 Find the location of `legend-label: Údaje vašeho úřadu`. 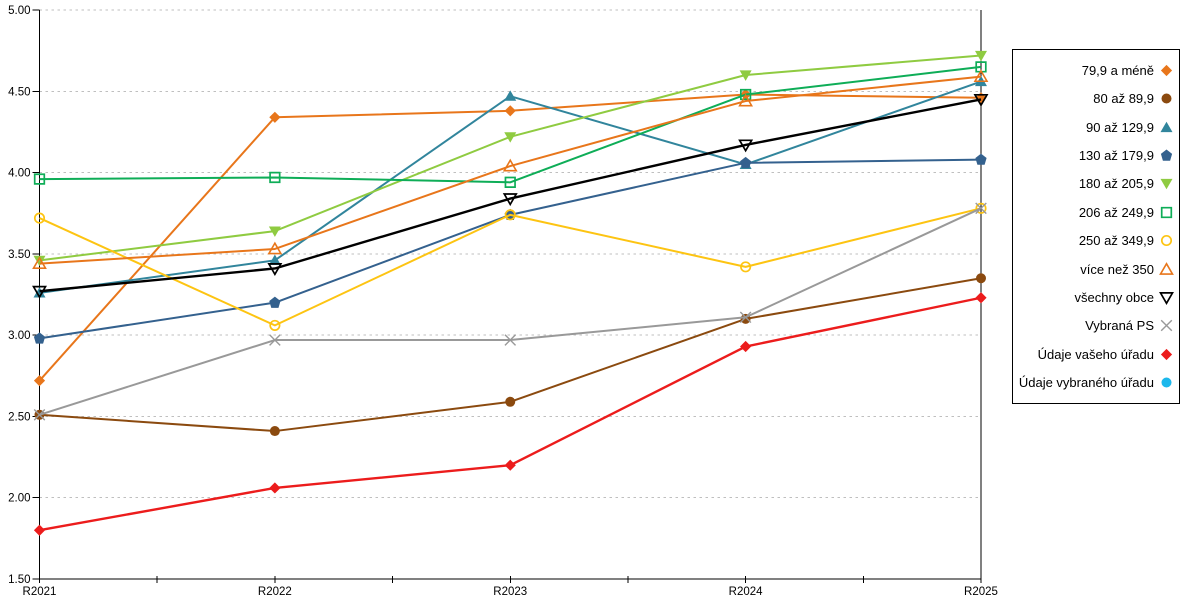

legend-label: Údaje vašeho úřadu is located at coordinates (1095, 354).